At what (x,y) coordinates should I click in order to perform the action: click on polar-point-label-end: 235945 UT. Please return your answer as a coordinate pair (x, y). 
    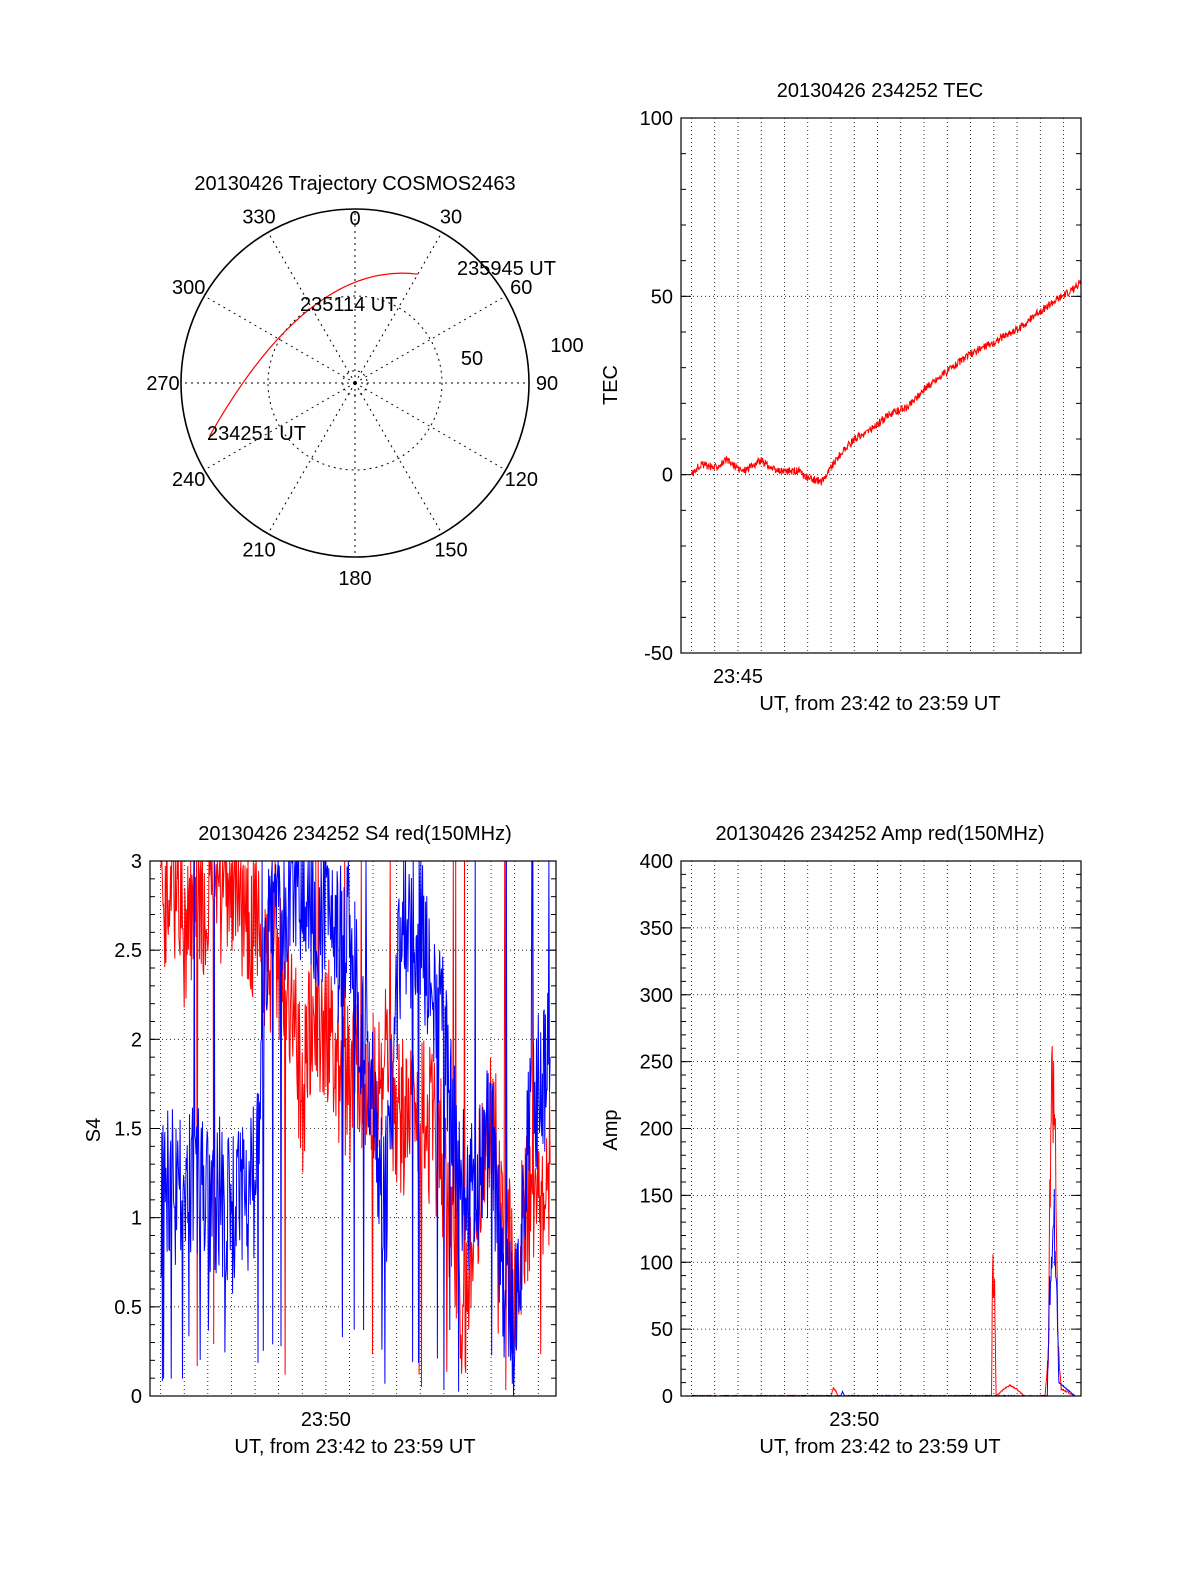
    Looking at the image, I should click on (506, 269).